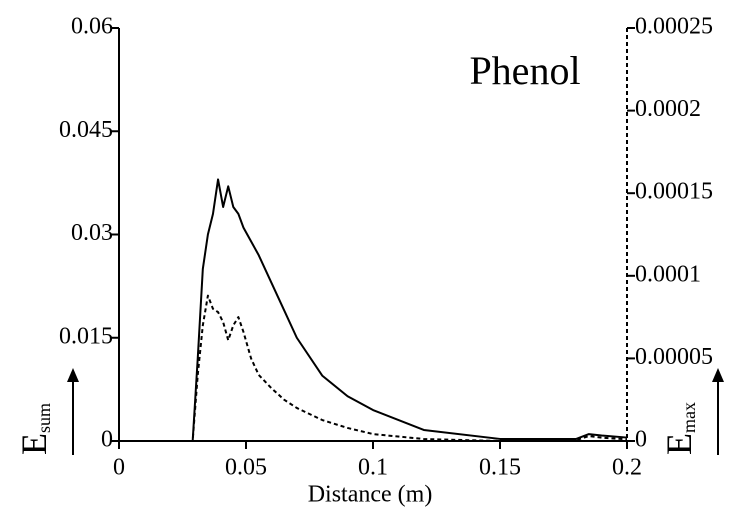 Image resolution: width=749 pixels, height=516 pixels. What do you see at coordinates (668, 109) in the screenshot?
I see `y2-tick-label: 0.0002` at bounding box center [668, 109].